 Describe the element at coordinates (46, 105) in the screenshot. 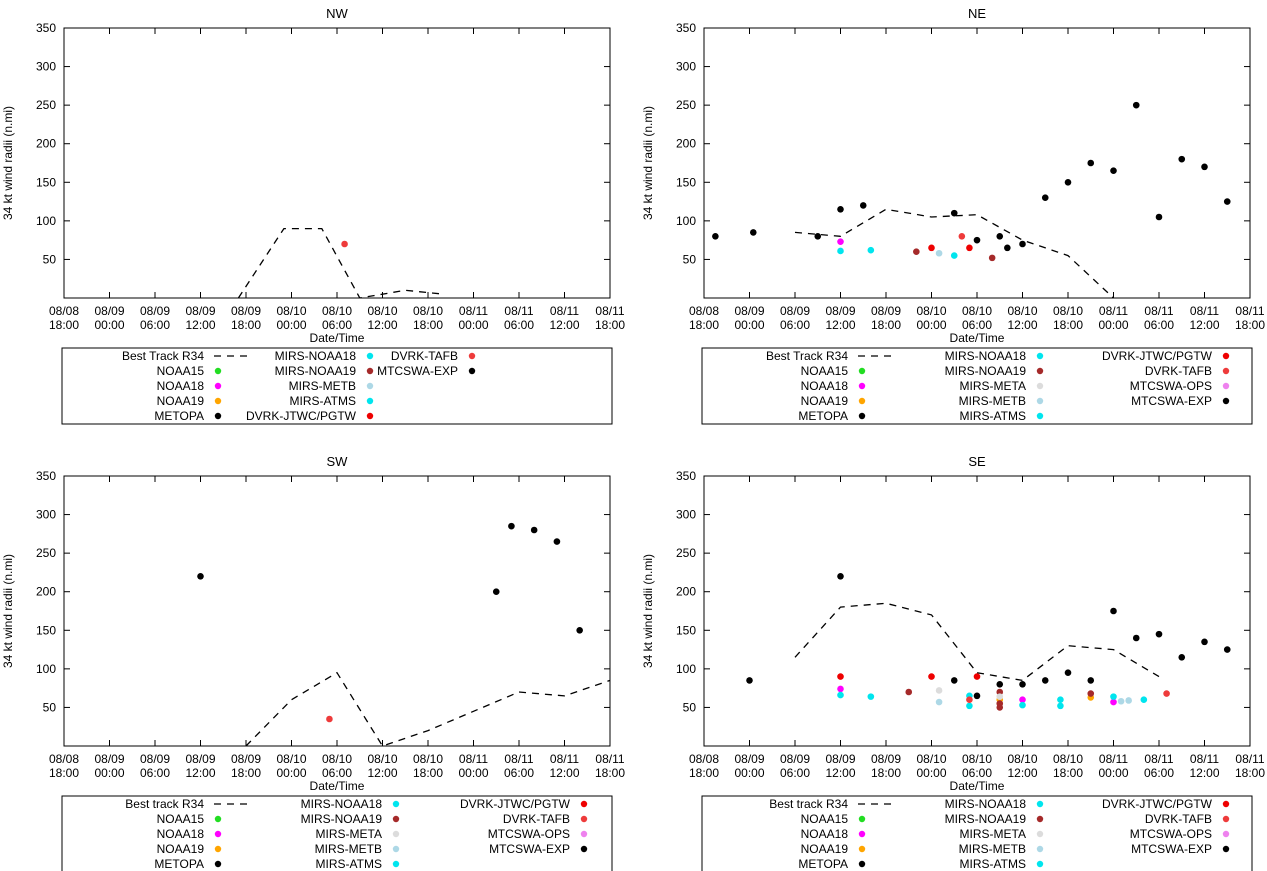

I see `y-tick-label: 250` at that location.